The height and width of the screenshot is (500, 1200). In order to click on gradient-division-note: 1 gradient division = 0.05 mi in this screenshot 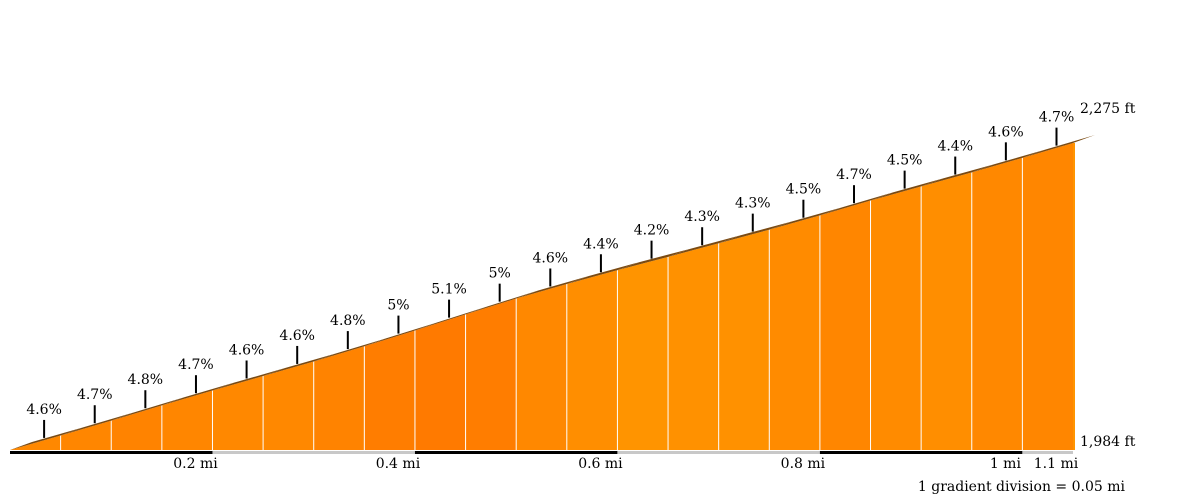, I will do `click(1022, 487)`.